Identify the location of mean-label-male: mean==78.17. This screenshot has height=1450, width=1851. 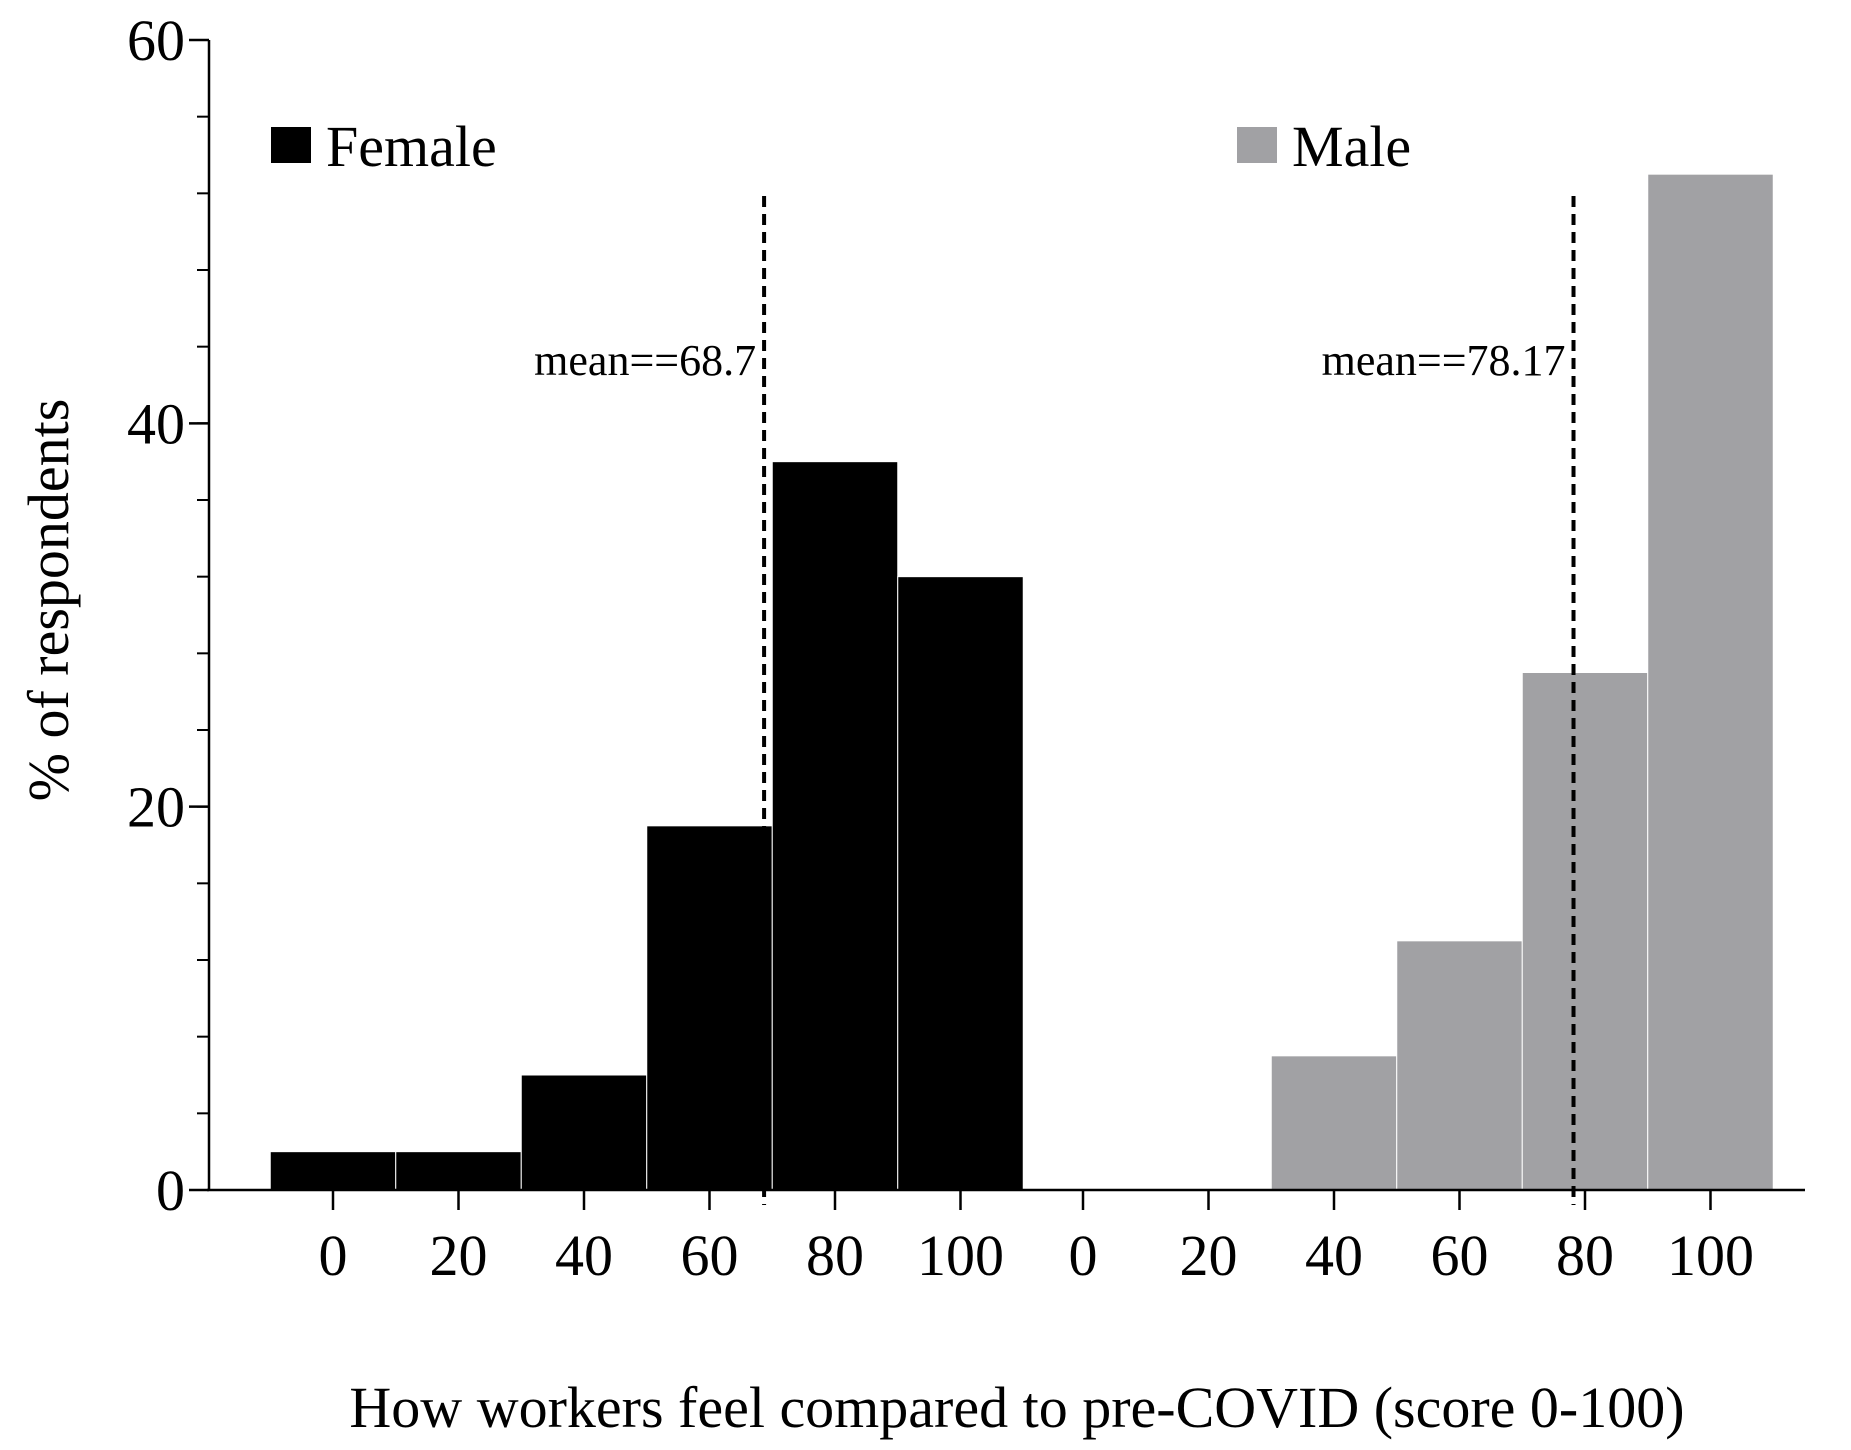
(1444, 360).